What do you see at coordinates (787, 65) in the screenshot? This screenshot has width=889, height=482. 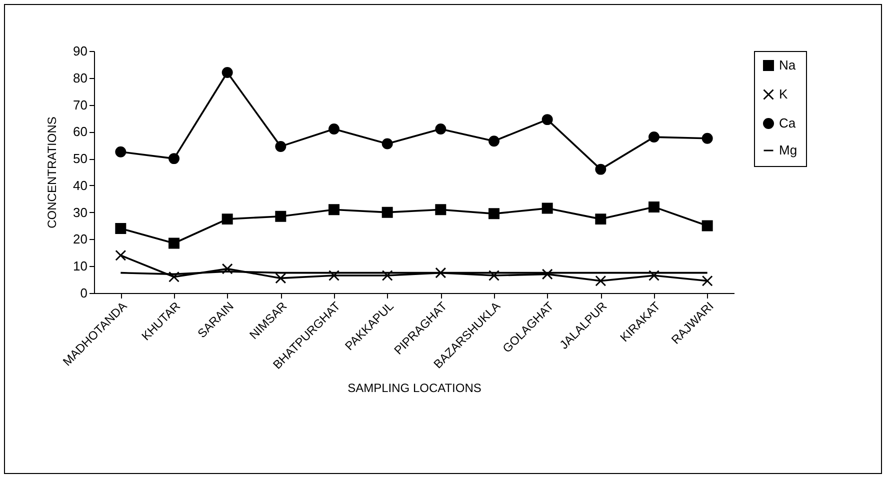 I see `legend-label: Na` at bounding box center [787, 65].